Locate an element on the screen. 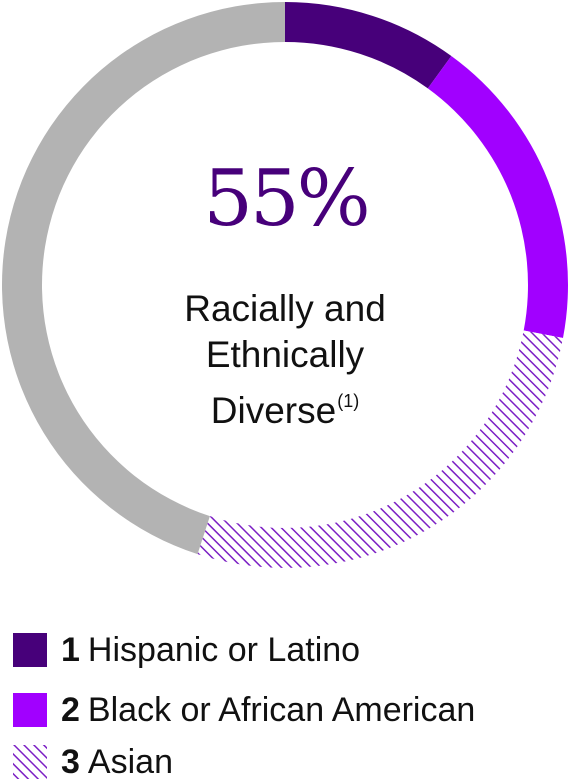 Image resolution: width=571 pixels, height=782 pixels. center-label-line-1: Racially and is located at coordinates (285, 308).